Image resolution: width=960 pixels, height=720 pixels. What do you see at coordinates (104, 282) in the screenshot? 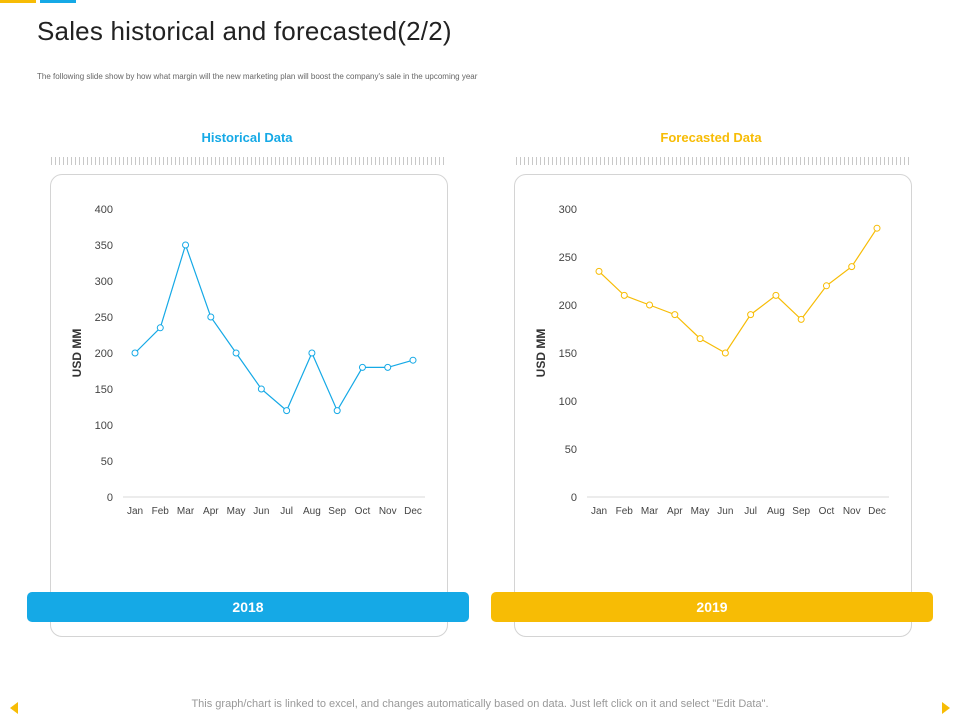
I see `historical-y-tick-label: 300` at bounding box center [104, 282].